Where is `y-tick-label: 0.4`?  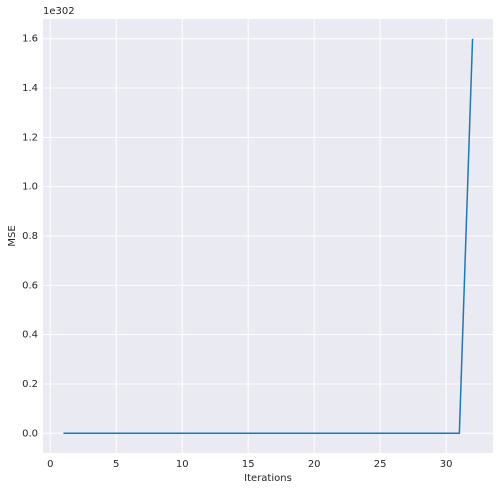
y-tick-label: 0.4 is located at coordinates (30, 335).